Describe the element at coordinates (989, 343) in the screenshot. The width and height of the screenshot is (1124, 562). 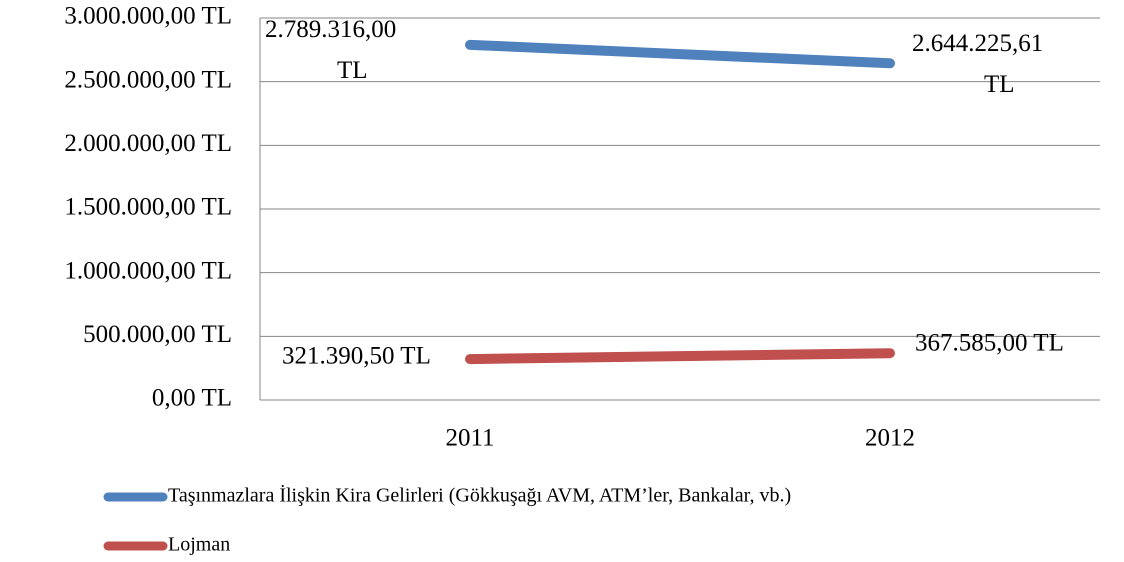
I see `data-label: 367.585,00 TL` at that location.